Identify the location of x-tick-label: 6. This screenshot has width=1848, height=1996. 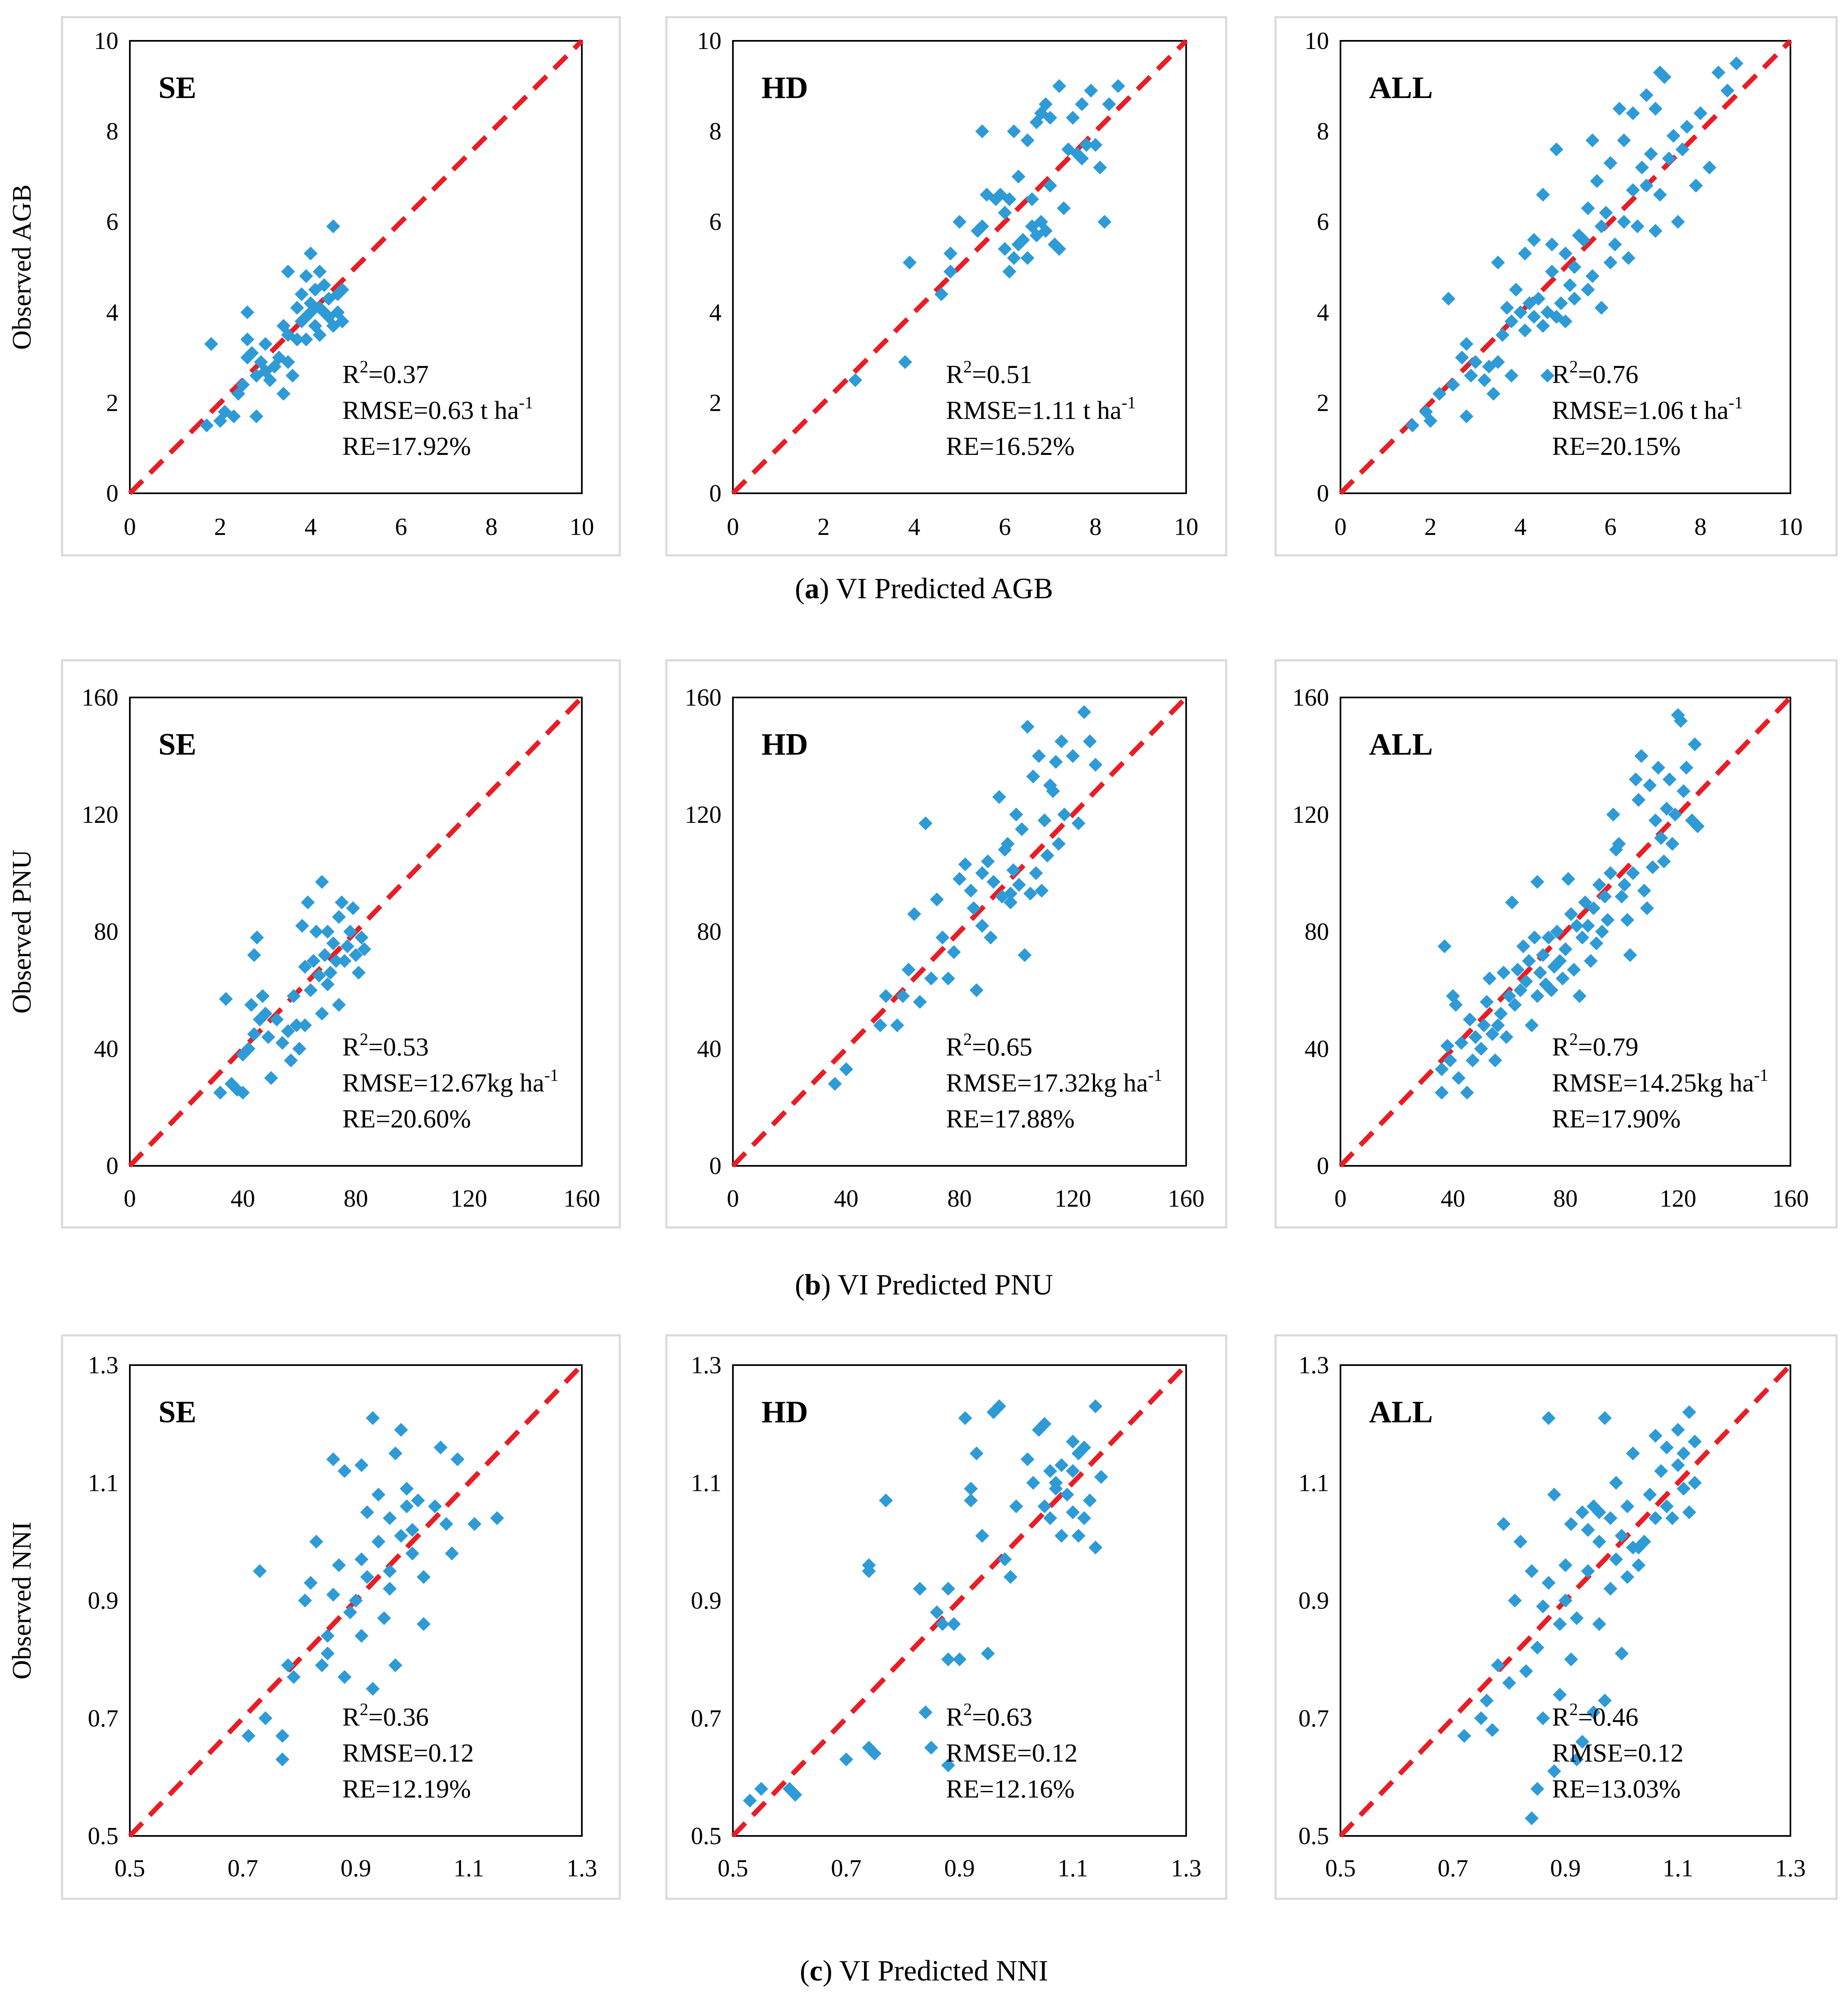
(401, 526).